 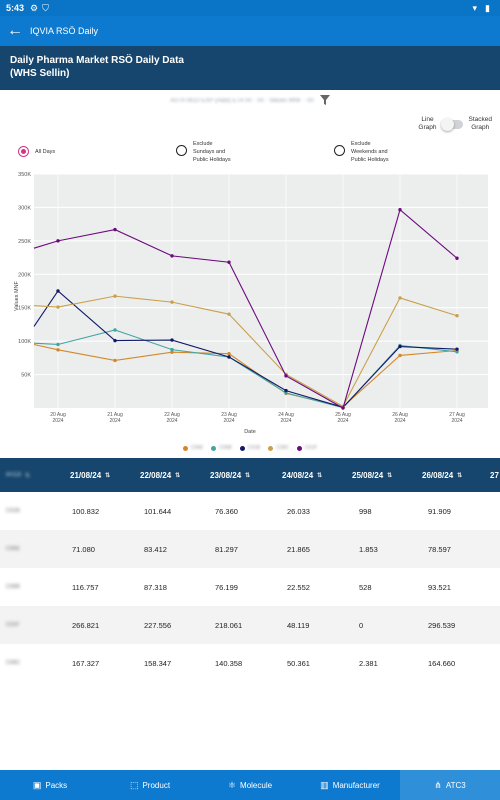 What do you see at coordinates (250, 432) in the screenshot?
I see `x-axis-title: Date` at bounding box center [250, 432].